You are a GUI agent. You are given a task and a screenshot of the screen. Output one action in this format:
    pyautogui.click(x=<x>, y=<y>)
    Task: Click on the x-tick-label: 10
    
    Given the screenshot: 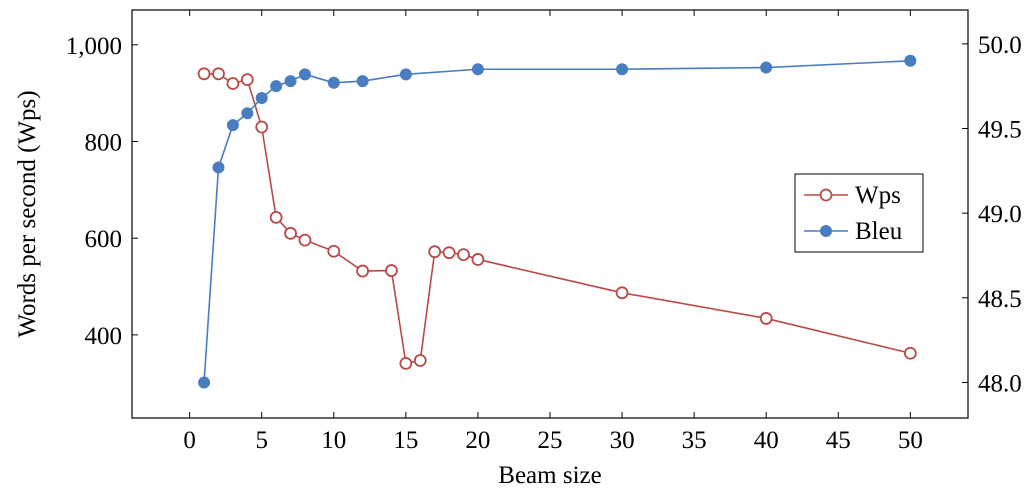 What is the action you would take?
    pyautogui.click(x=333, y=440)
    